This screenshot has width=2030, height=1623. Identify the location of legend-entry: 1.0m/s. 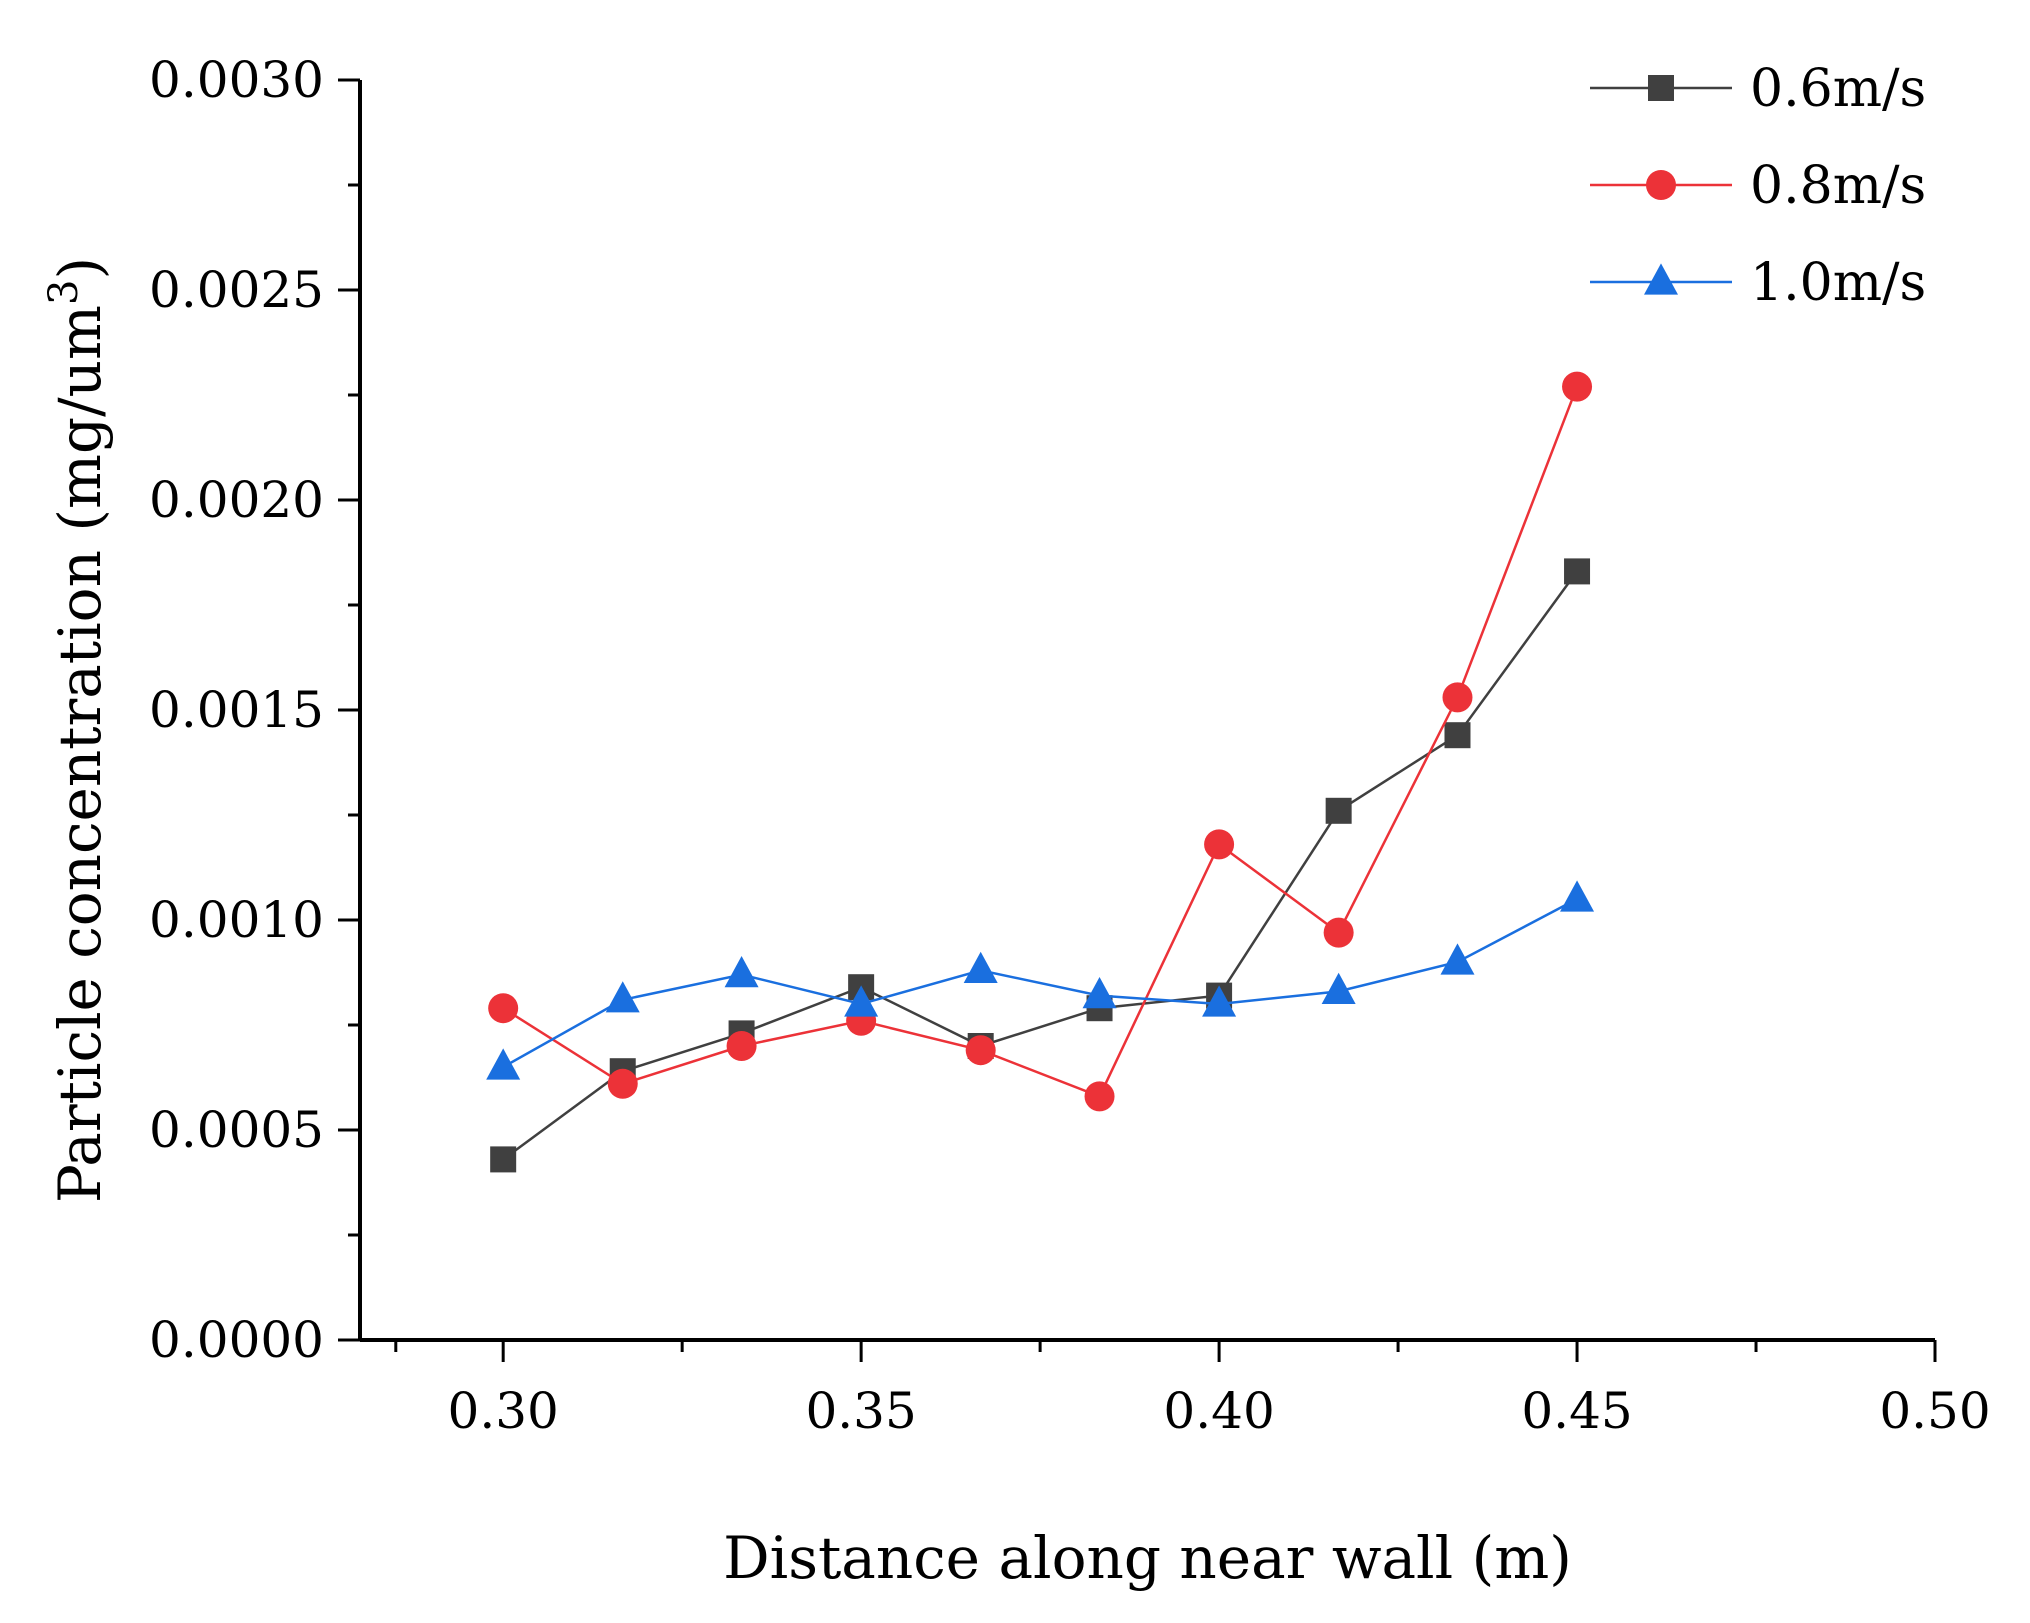
(1758, 283).